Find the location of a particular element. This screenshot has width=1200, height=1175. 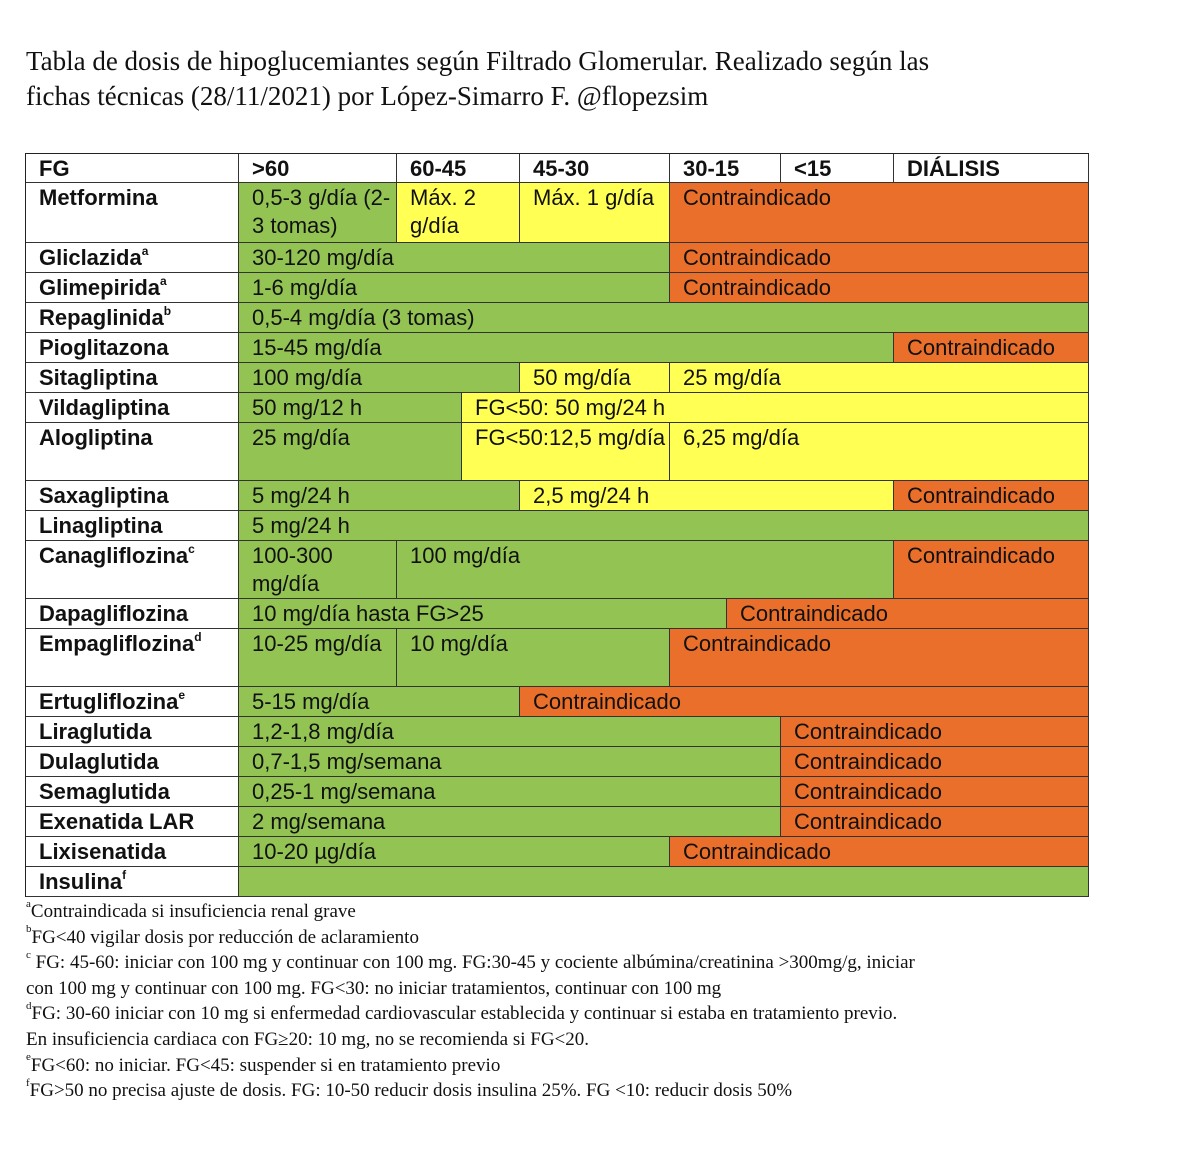

dose-cell: 30-120 mg/día is located at coordinates (454, 258).